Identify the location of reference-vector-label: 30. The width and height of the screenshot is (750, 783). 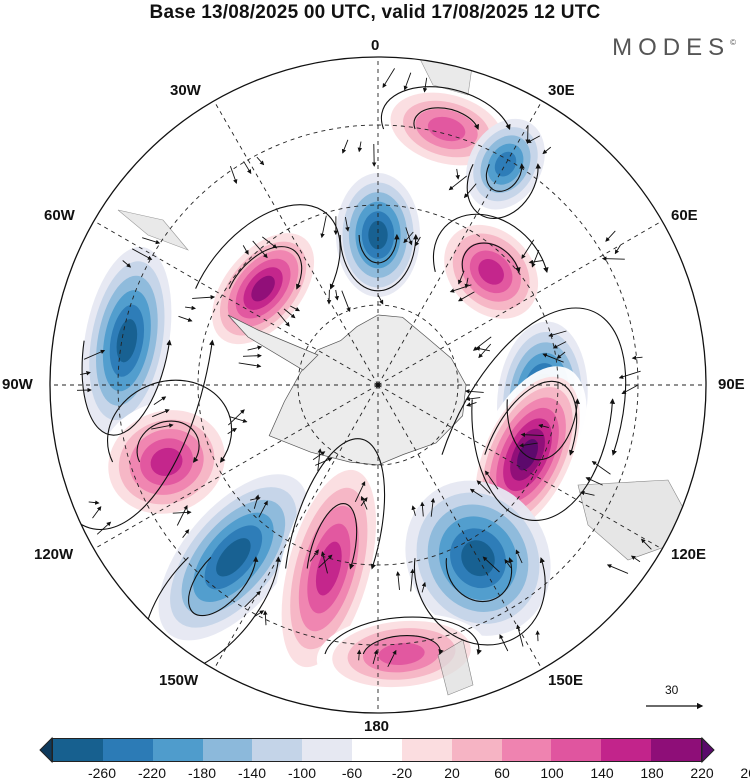
(672, 690).